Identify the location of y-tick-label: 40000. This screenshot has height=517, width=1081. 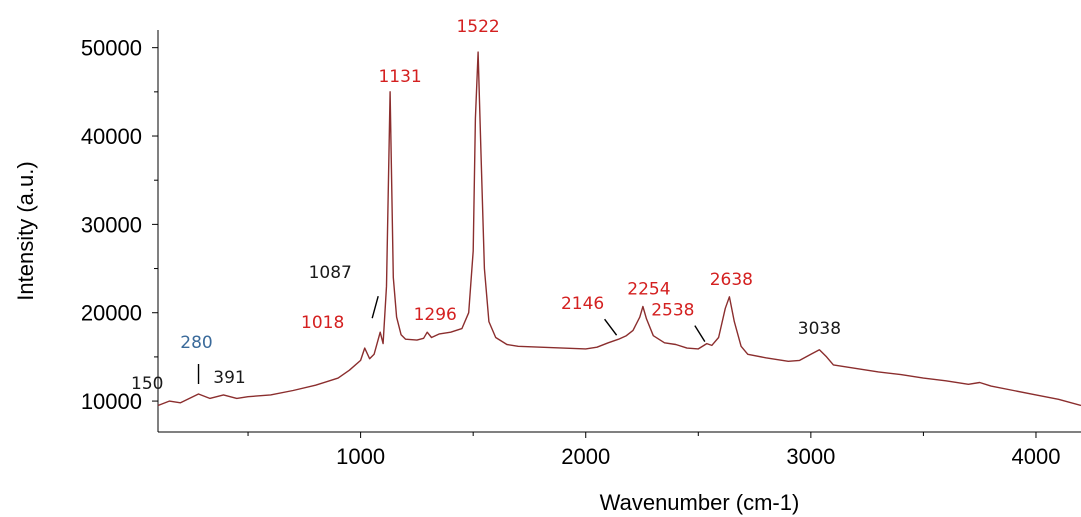
(111, 136).